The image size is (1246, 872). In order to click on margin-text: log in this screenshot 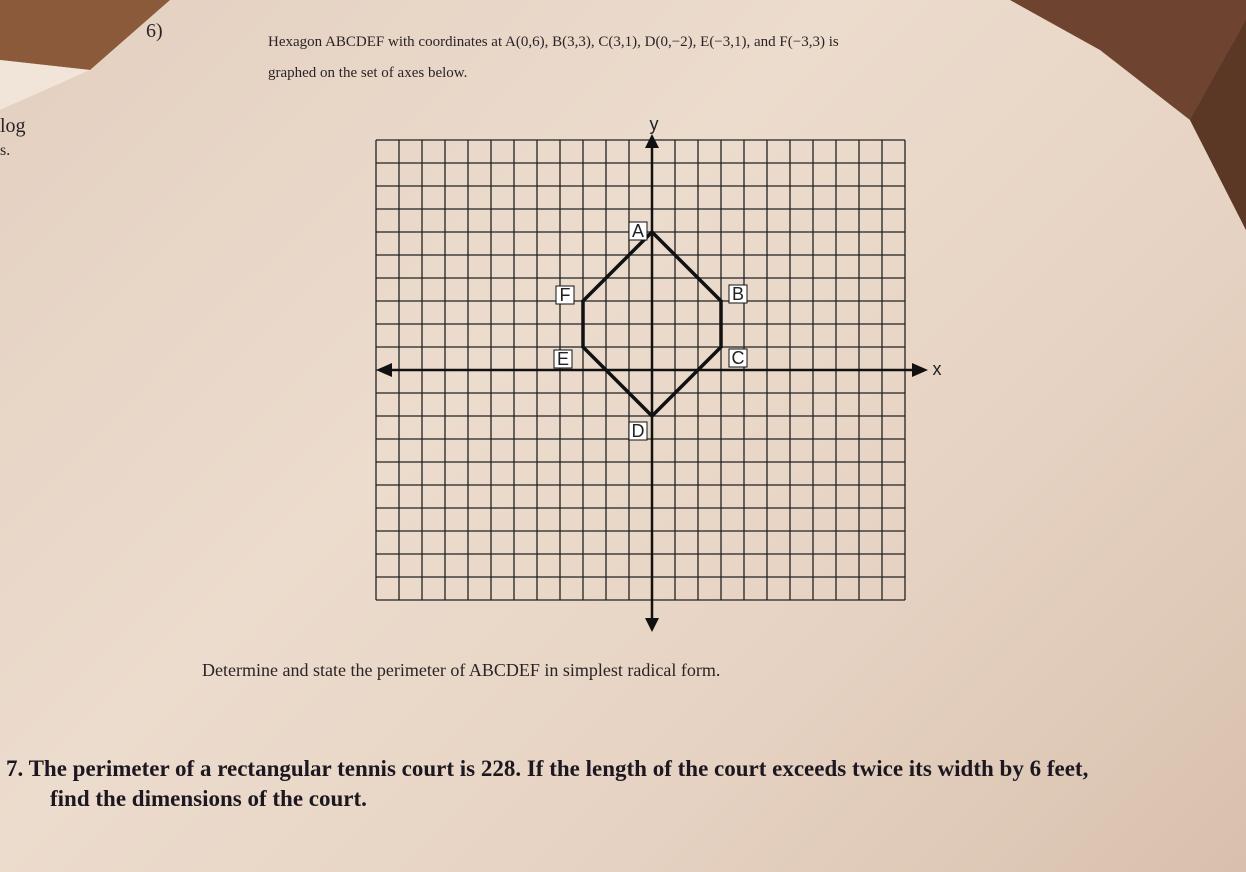, I will do `click(13, 126)`.